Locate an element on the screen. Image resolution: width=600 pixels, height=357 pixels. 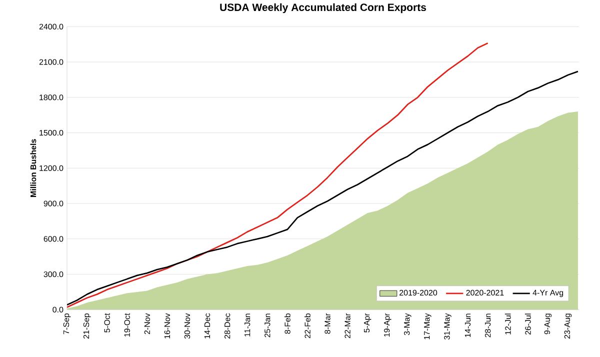
x-tick-label: 28-Dec is located at coordinates (227, 326).